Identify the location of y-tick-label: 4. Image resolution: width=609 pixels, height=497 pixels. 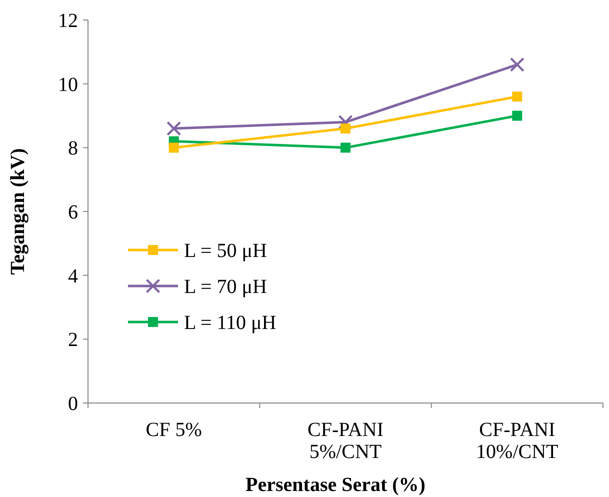
(73, 276).